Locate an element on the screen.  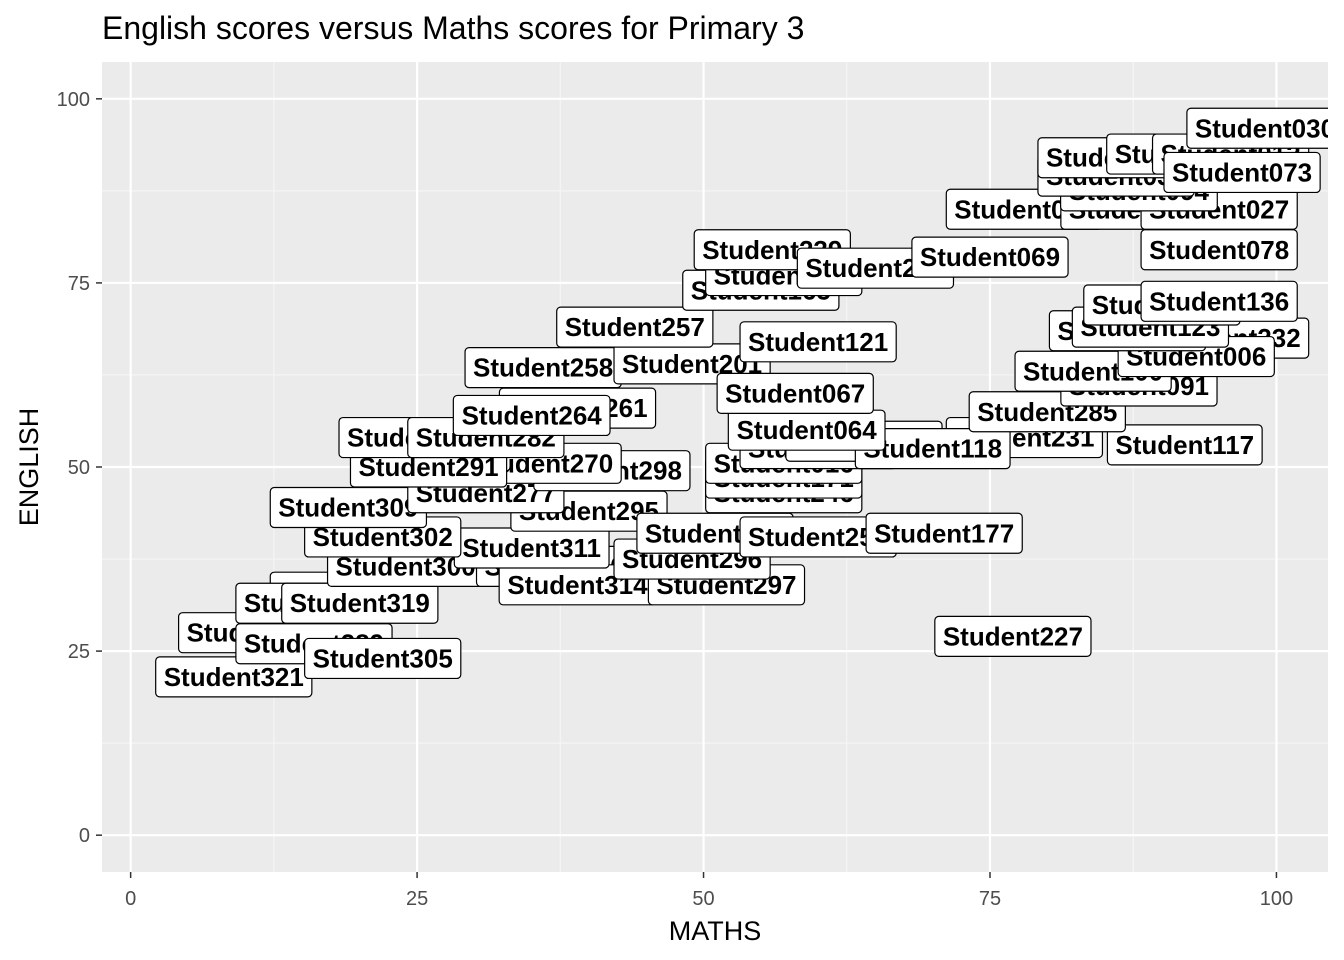
point-label-text: Student264 is located at coordinates (532, 415).